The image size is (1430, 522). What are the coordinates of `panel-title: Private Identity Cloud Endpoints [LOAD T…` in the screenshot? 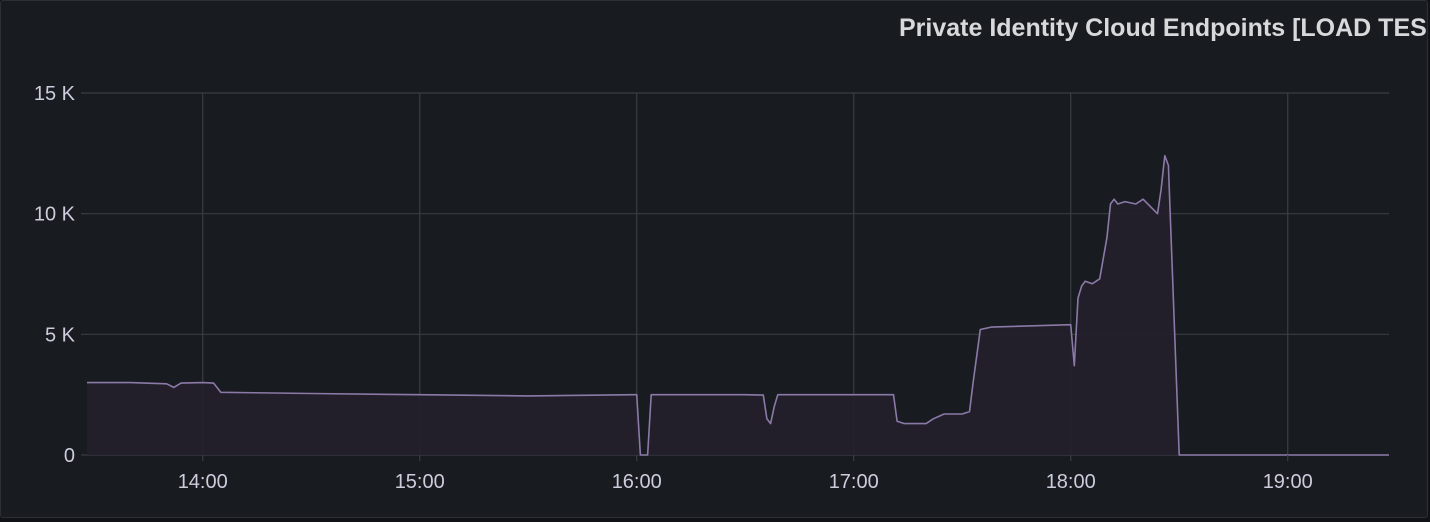 It's located at (1163, 28).